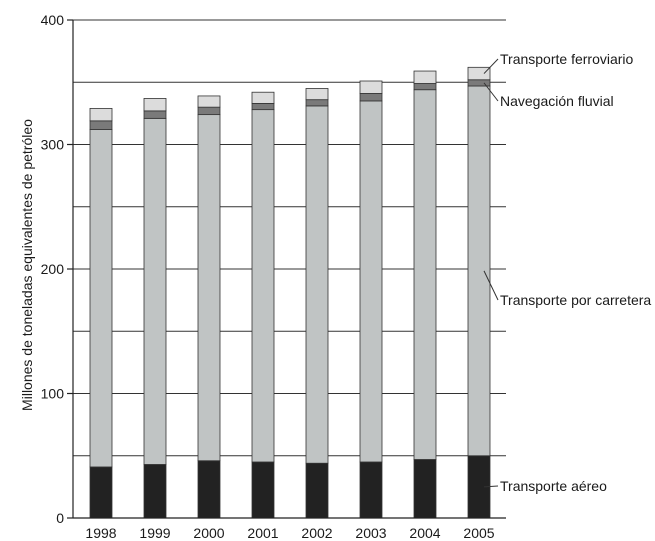 Image resolution: width=655 pixels, height=541 pixels. What do you see at coordinates (557, 101) in the screenshot?
I see `series-label: Navegación fluvial` at bounding box center [557, 101].